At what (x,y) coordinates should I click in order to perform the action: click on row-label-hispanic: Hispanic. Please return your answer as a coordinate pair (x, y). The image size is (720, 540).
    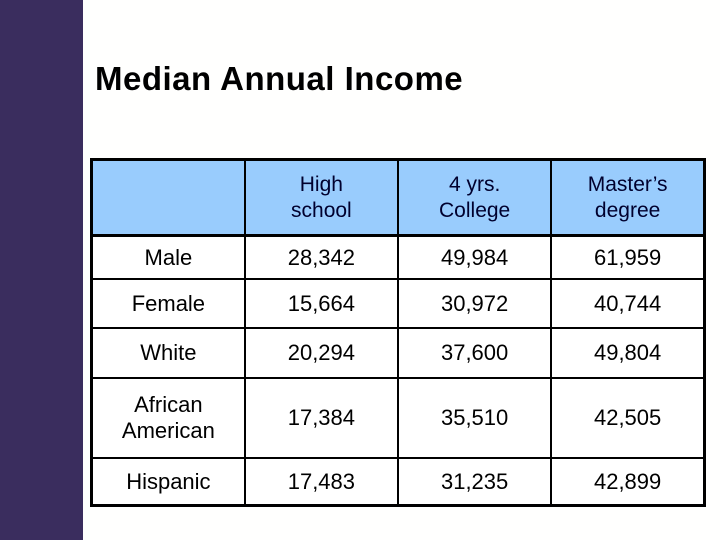
    Looking at the image, I should click on (168, 482).